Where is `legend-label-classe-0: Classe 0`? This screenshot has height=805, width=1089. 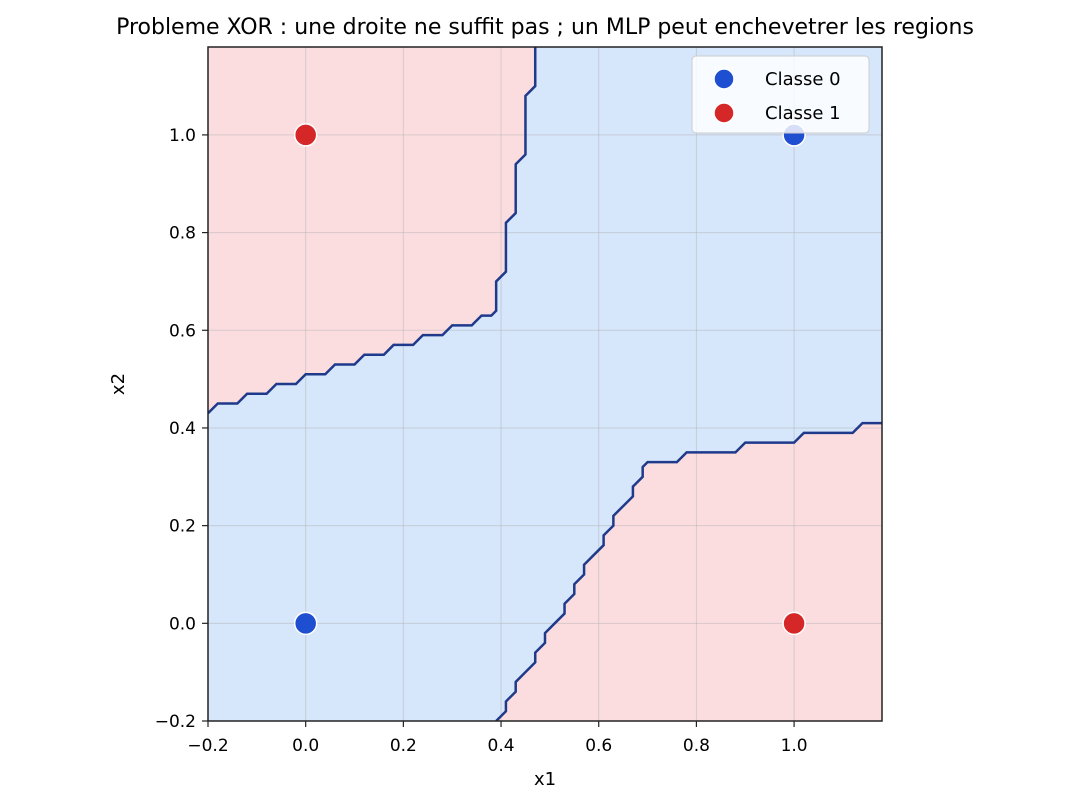 legend-label-classe-0: Classe 0 is located at coordinates (803, 79).